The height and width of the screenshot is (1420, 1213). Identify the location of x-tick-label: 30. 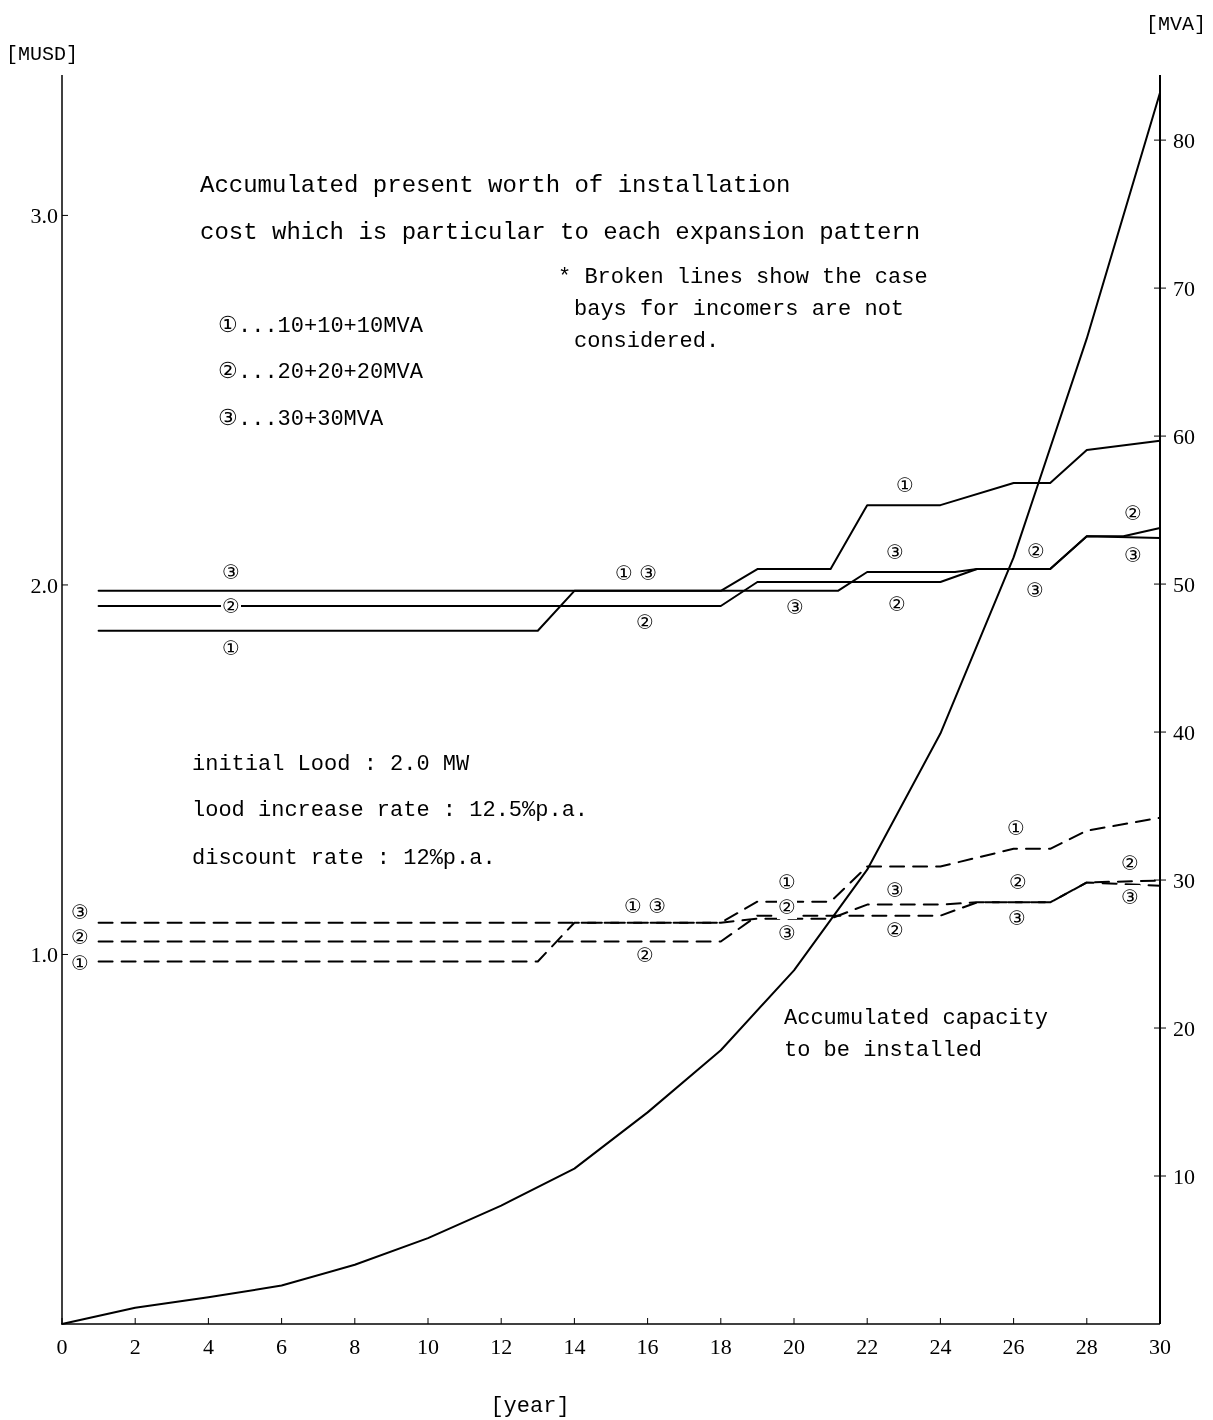
(1160, 1346).